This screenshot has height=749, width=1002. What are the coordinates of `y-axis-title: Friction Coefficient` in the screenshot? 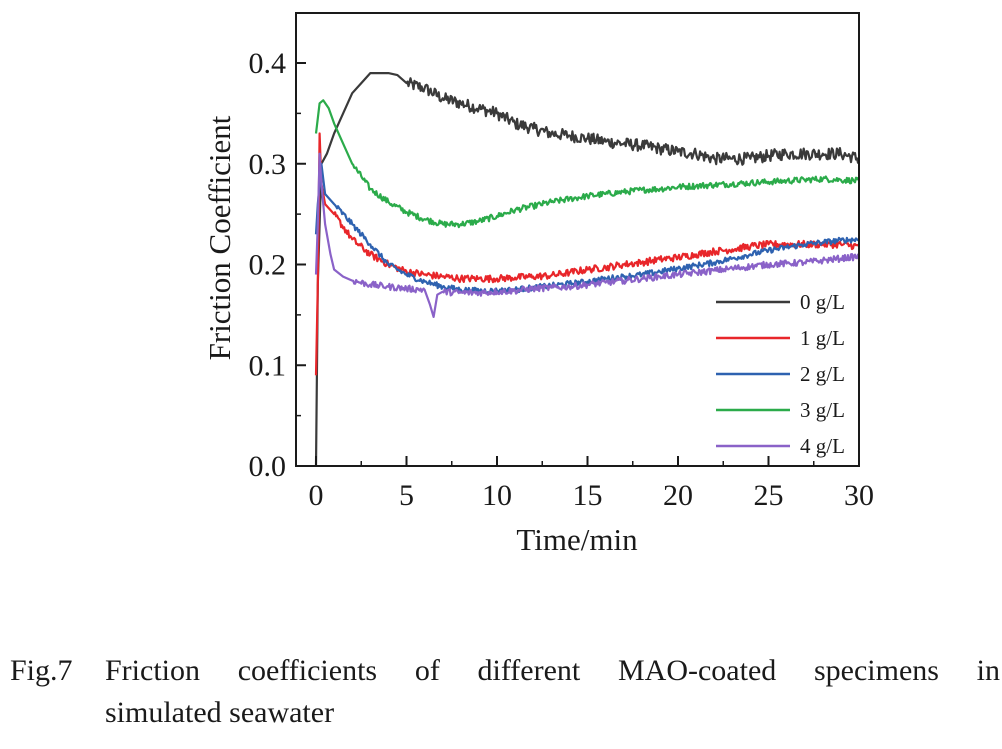 It's located at (219, 237).